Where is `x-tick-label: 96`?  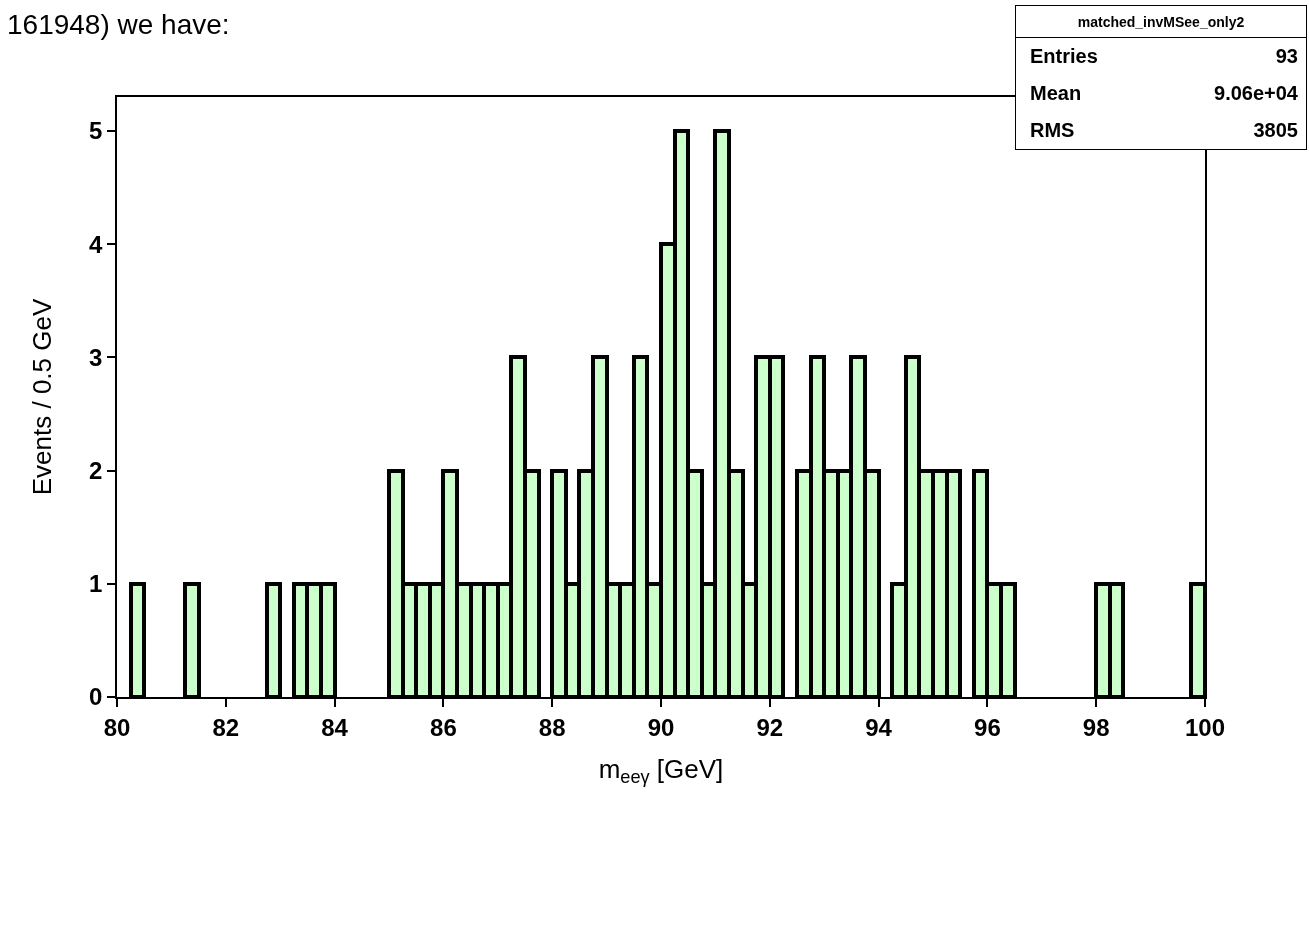 x-tick-label: 96 is located at coordinates (987, 727).